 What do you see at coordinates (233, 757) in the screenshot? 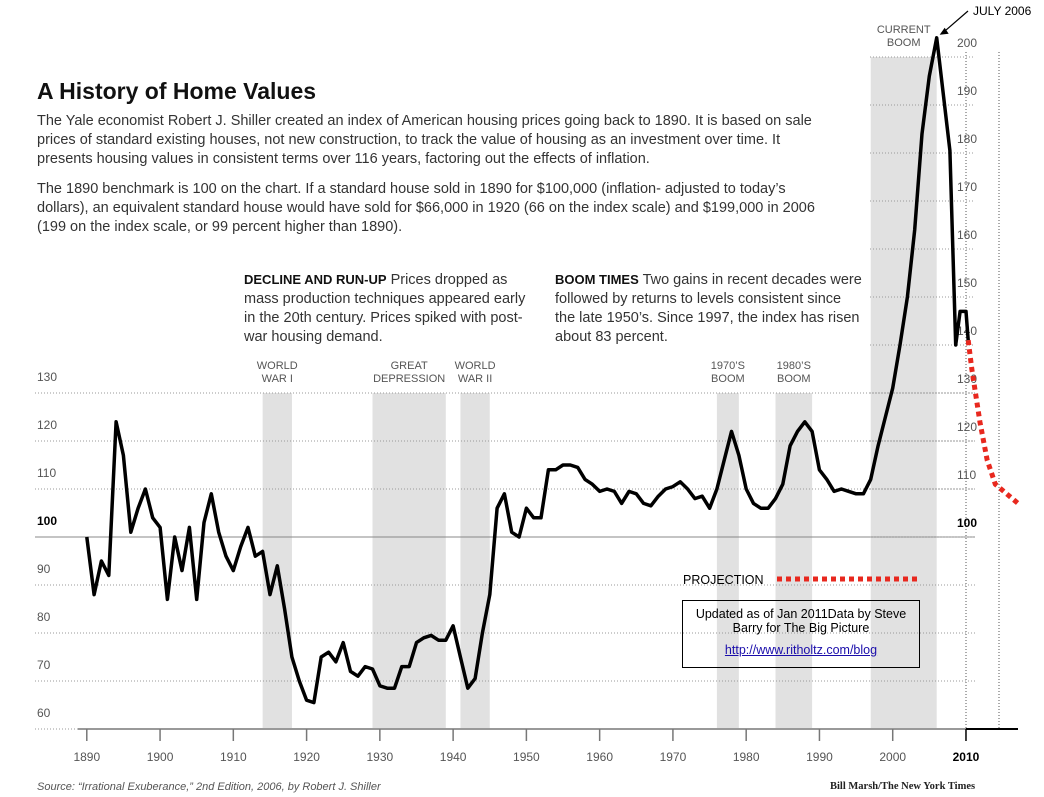
I see `x-tick-label: 1910` at bounding box center [233, 757].